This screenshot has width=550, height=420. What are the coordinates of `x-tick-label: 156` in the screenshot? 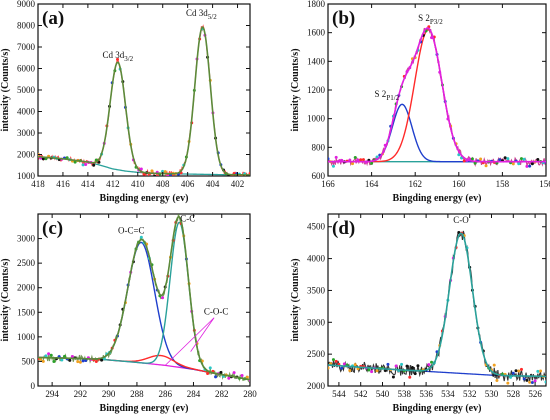 It's located at (544, 184).